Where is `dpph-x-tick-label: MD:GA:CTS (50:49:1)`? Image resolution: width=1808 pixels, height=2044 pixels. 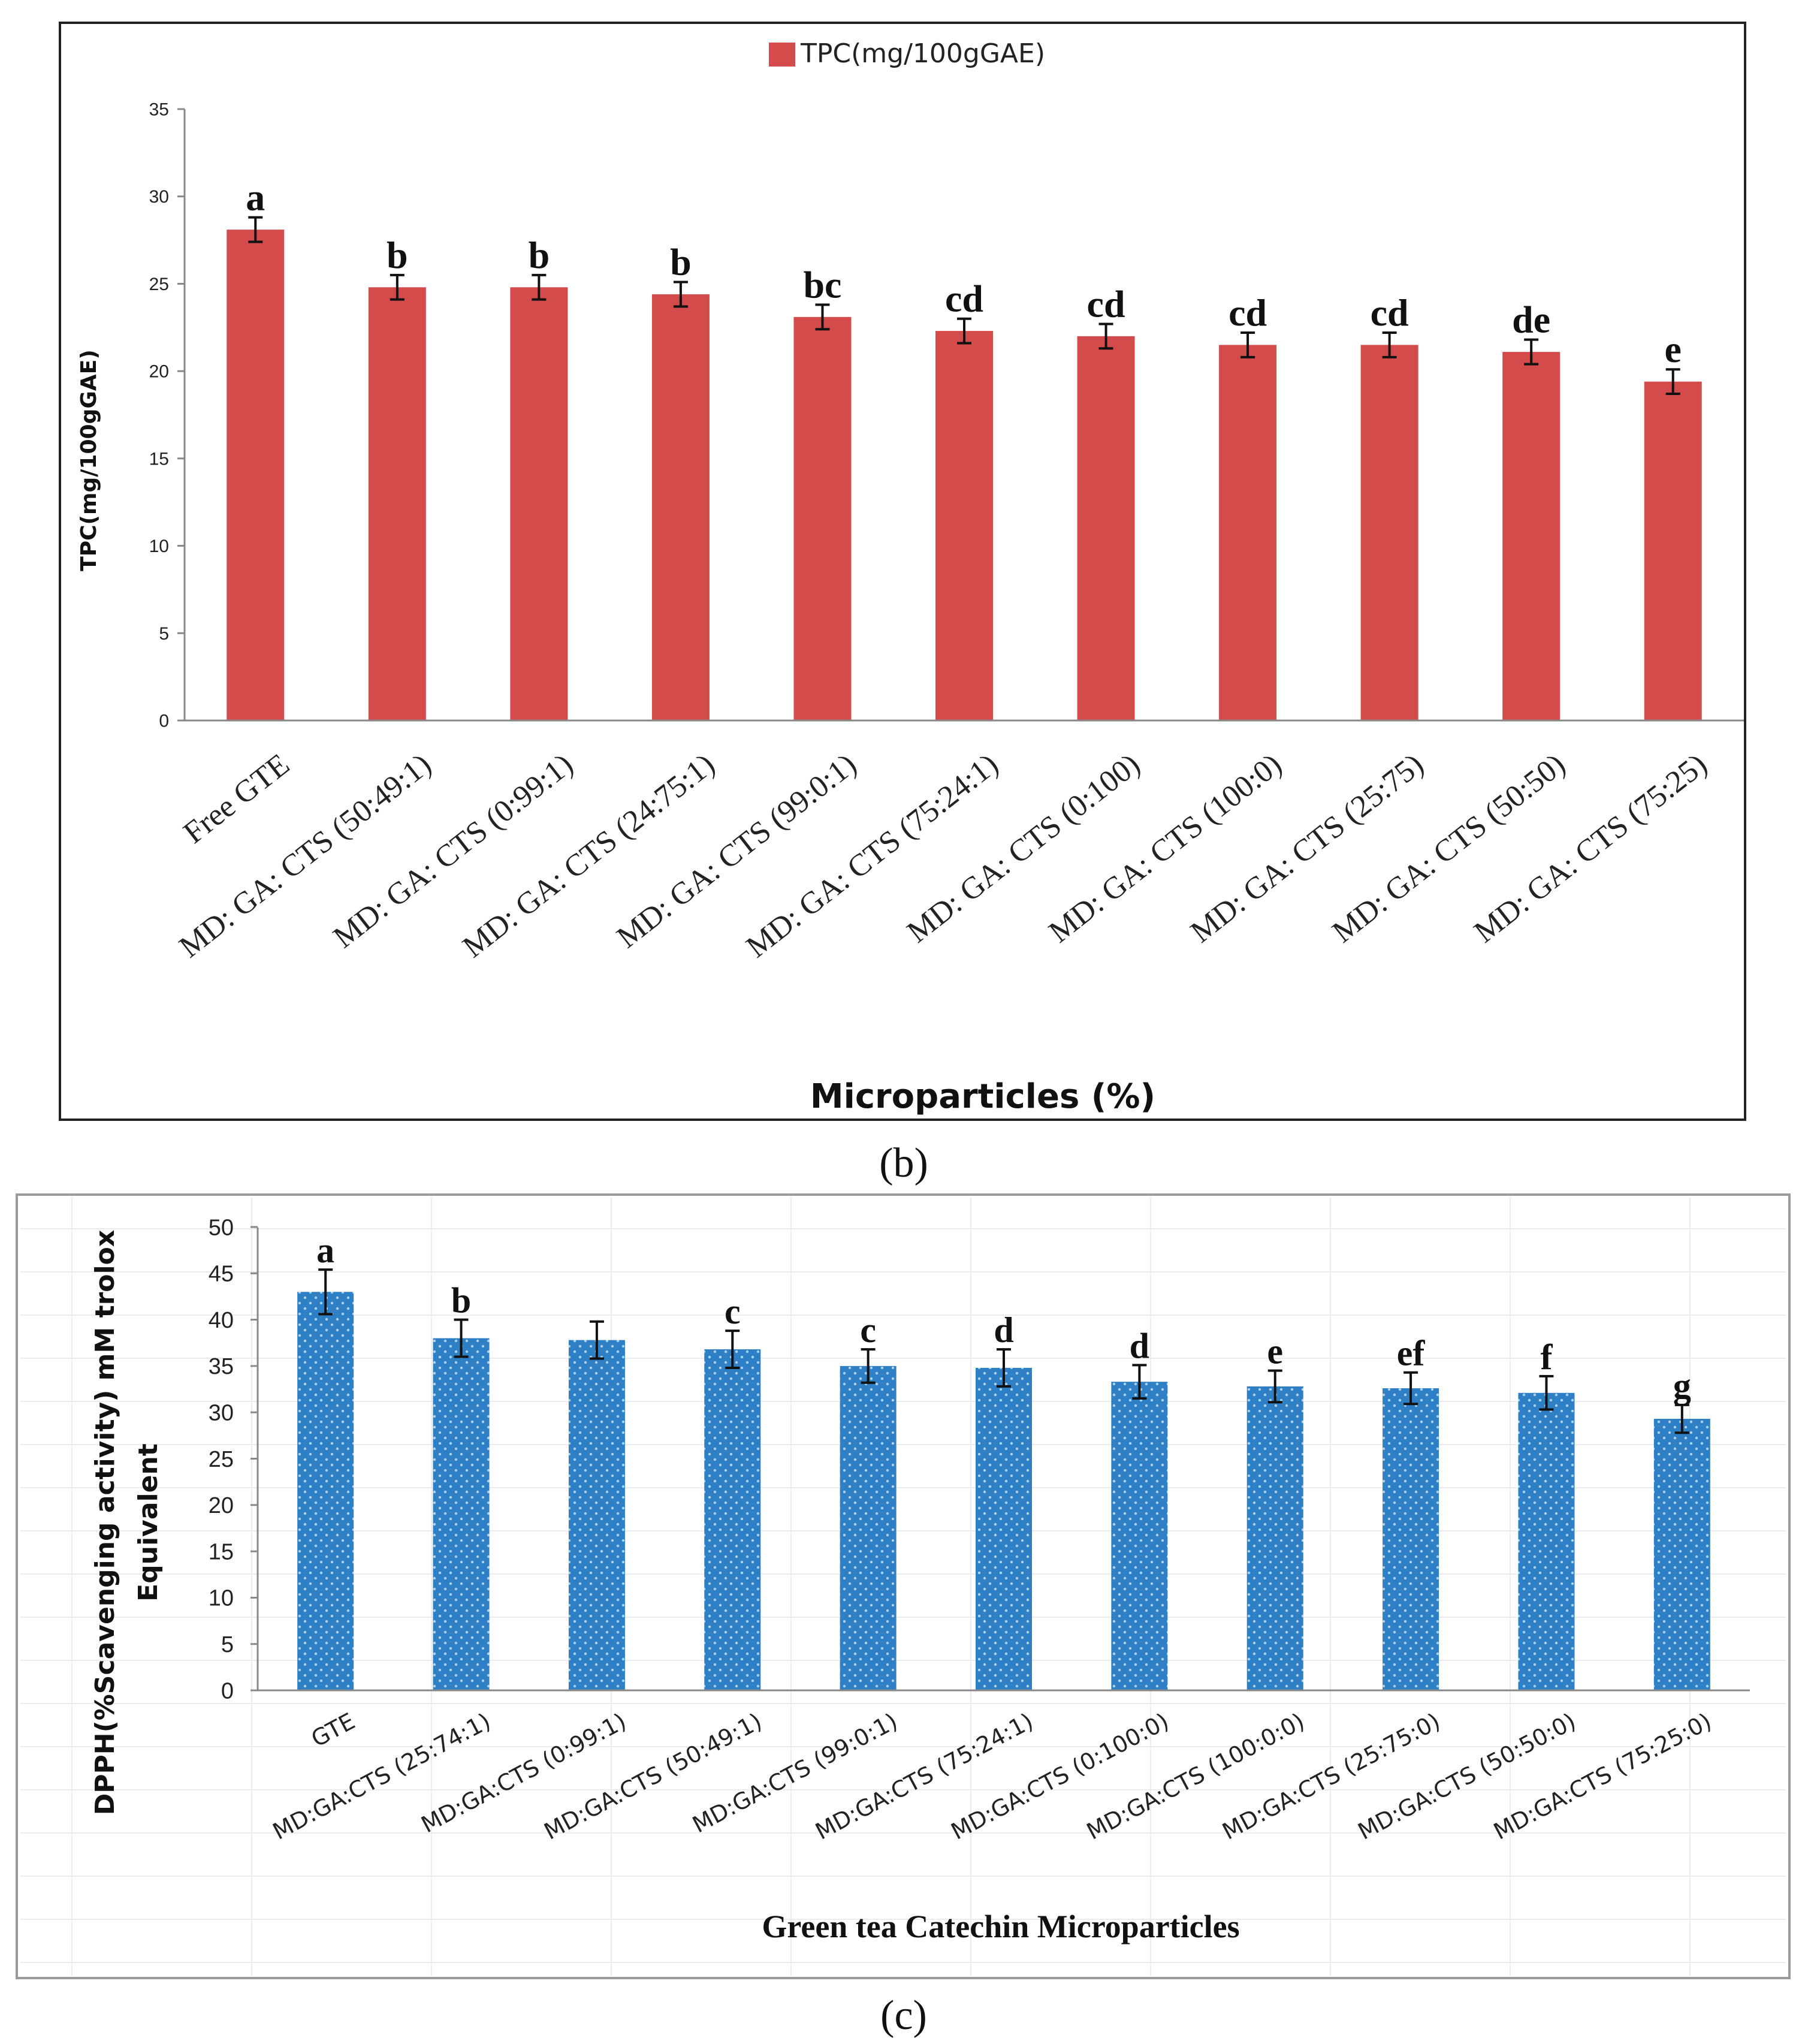
dpph-x-tick-label: MD:GA:CTS (50:49:1) is located at coordinates (653, 1776).